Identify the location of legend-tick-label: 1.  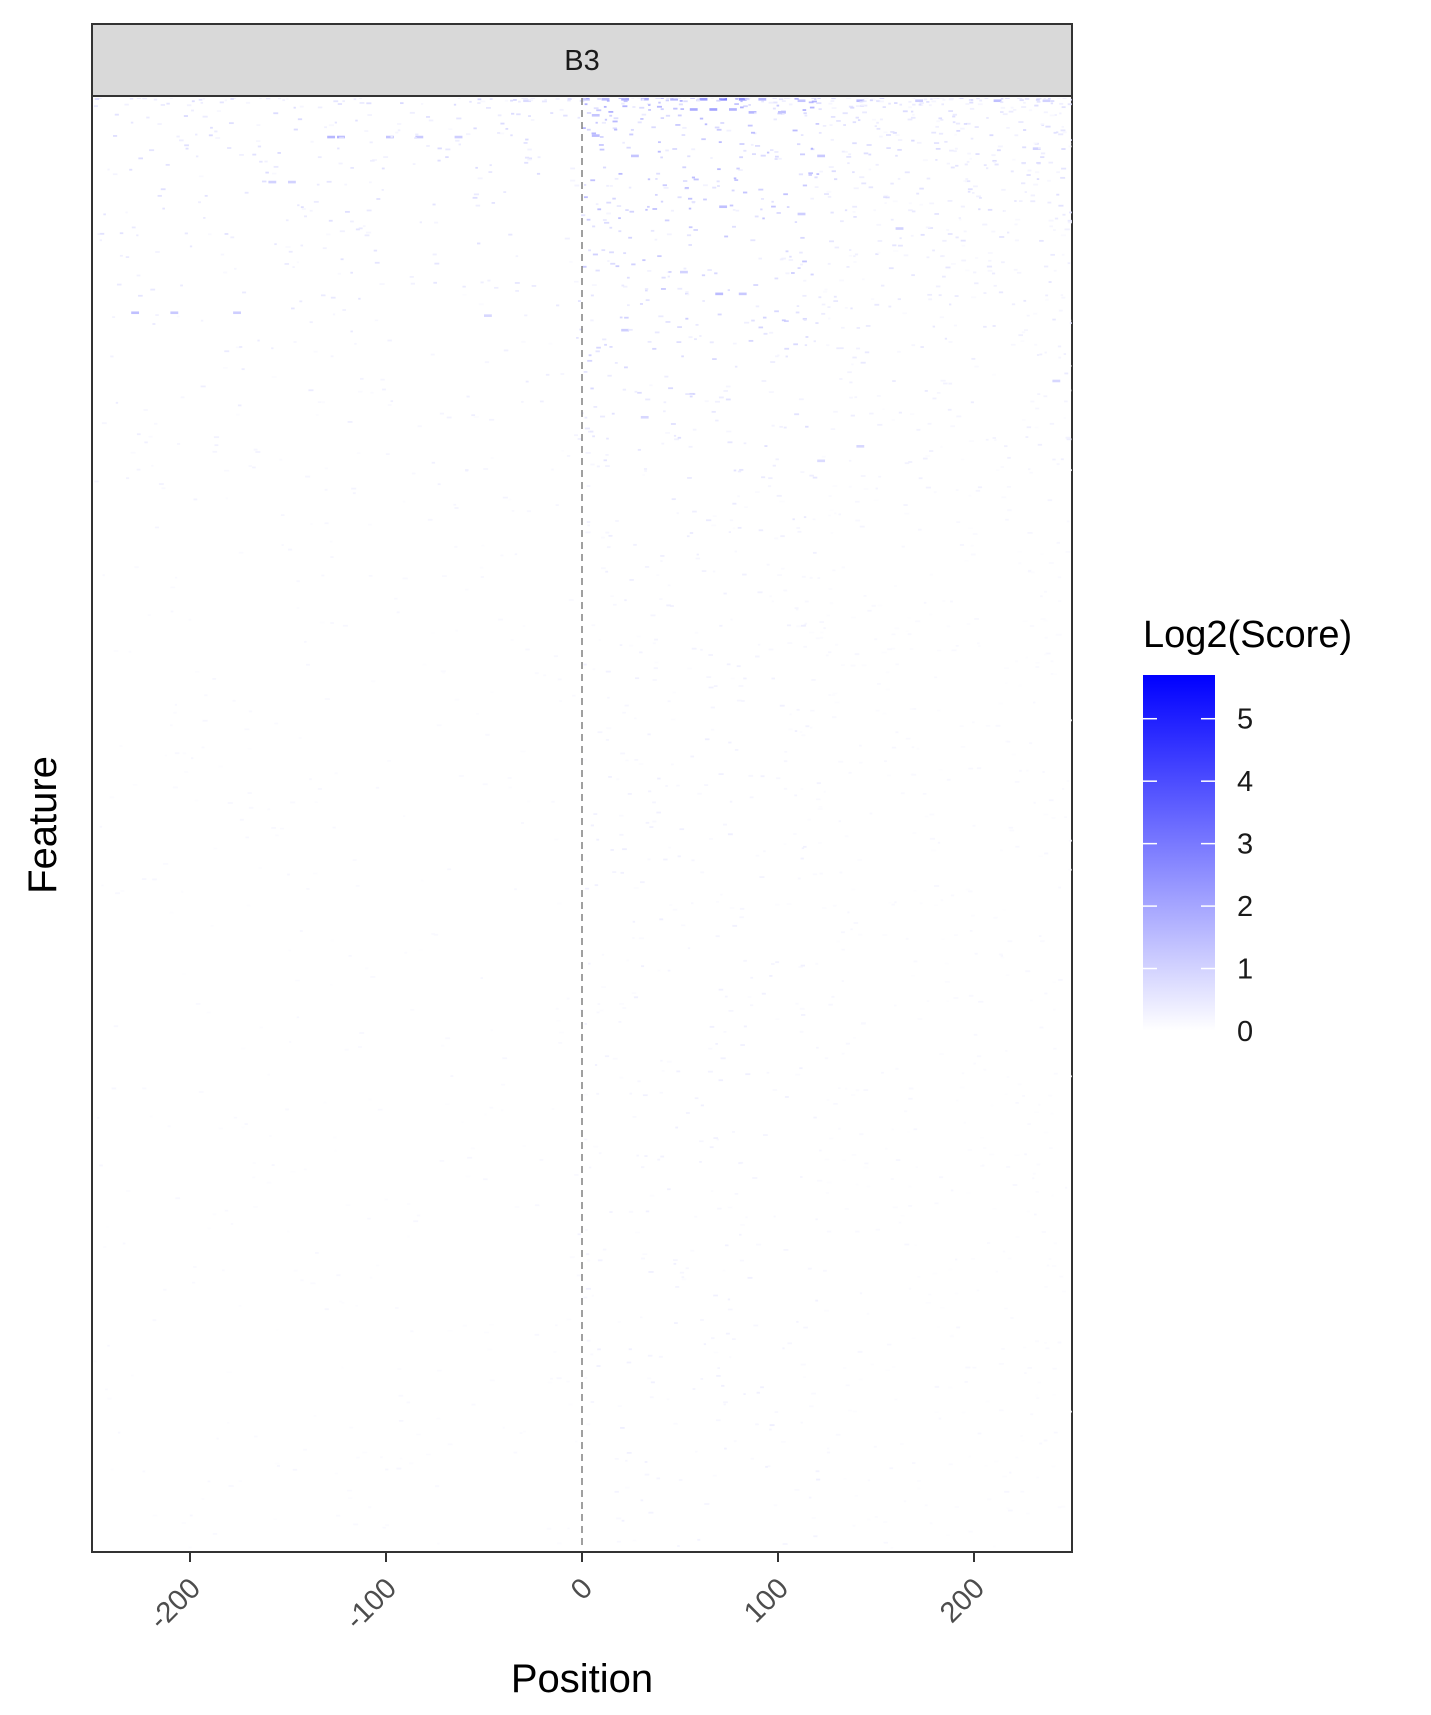
(1245, 970).